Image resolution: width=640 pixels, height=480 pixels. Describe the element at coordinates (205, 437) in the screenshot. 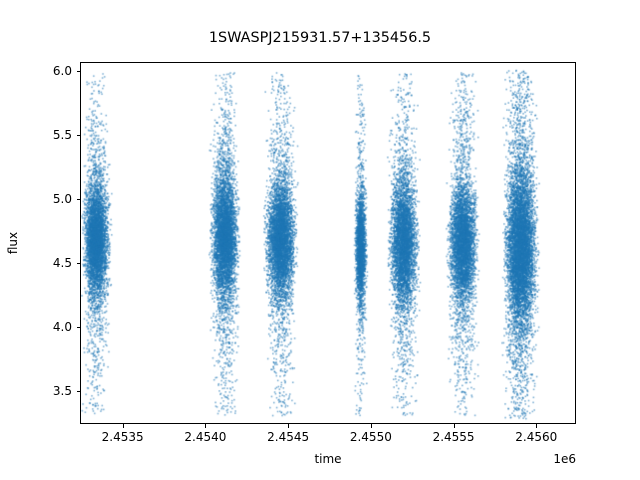

I see `x-tick-label: 2.4540` at that location.